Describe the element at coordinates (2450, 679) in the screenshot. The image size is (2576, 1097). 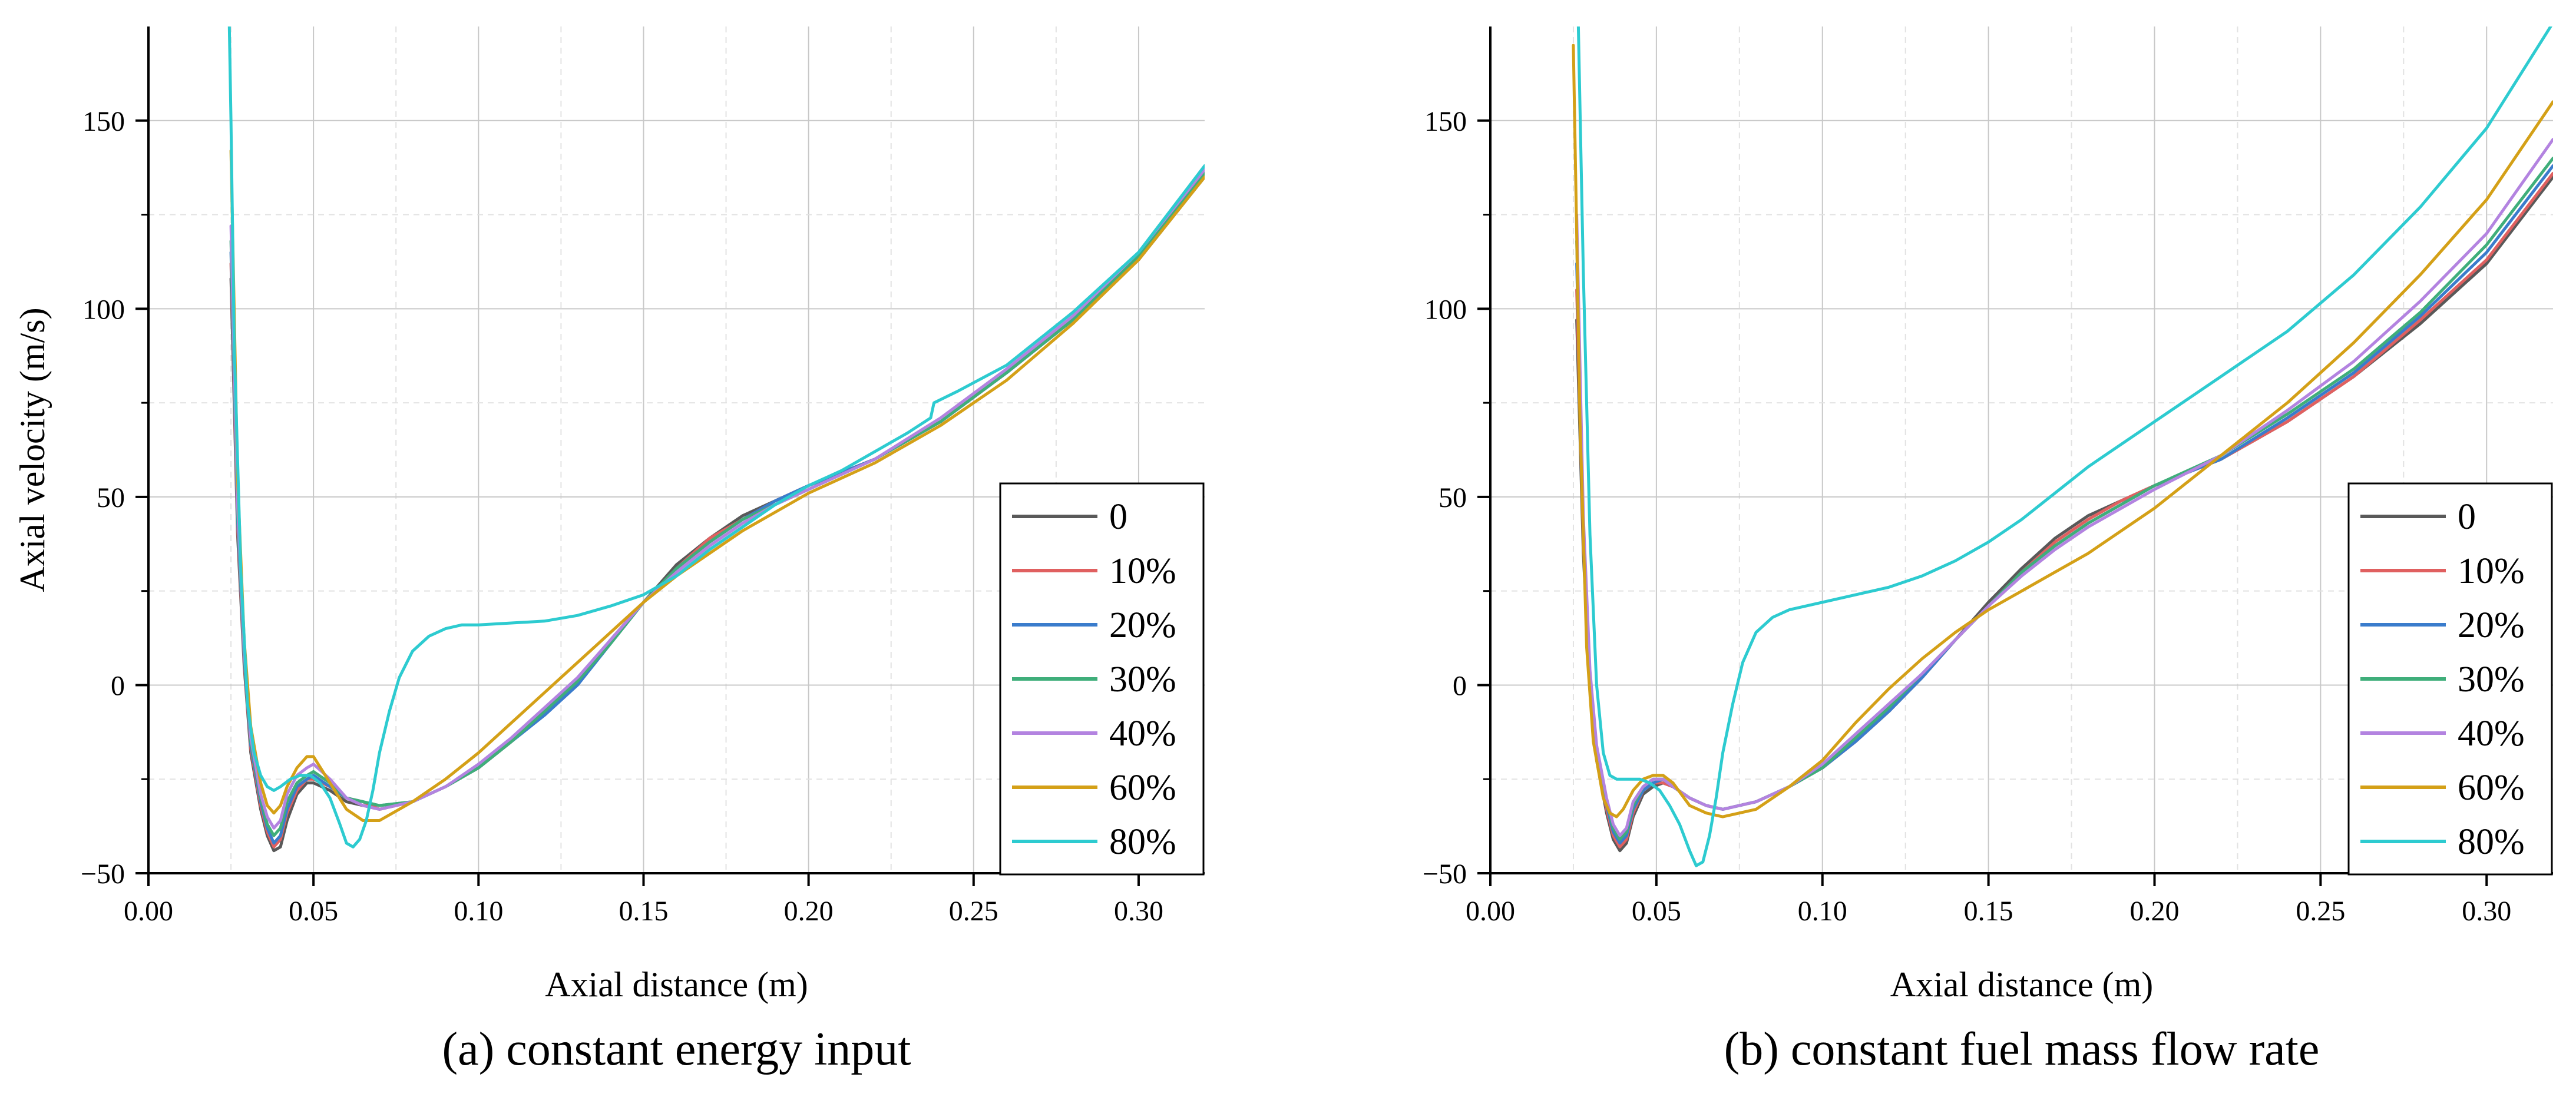
I see `legend-b: 0 10% 20% 30% 40% 60% 80%` at that location.